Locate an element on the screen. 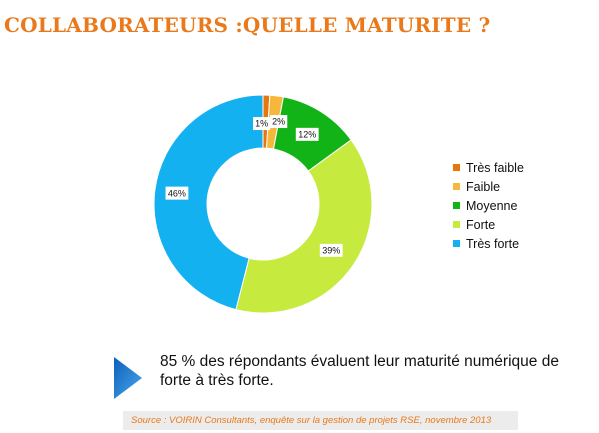  slice-label-text: 2% is located at coordinates (278, 122).